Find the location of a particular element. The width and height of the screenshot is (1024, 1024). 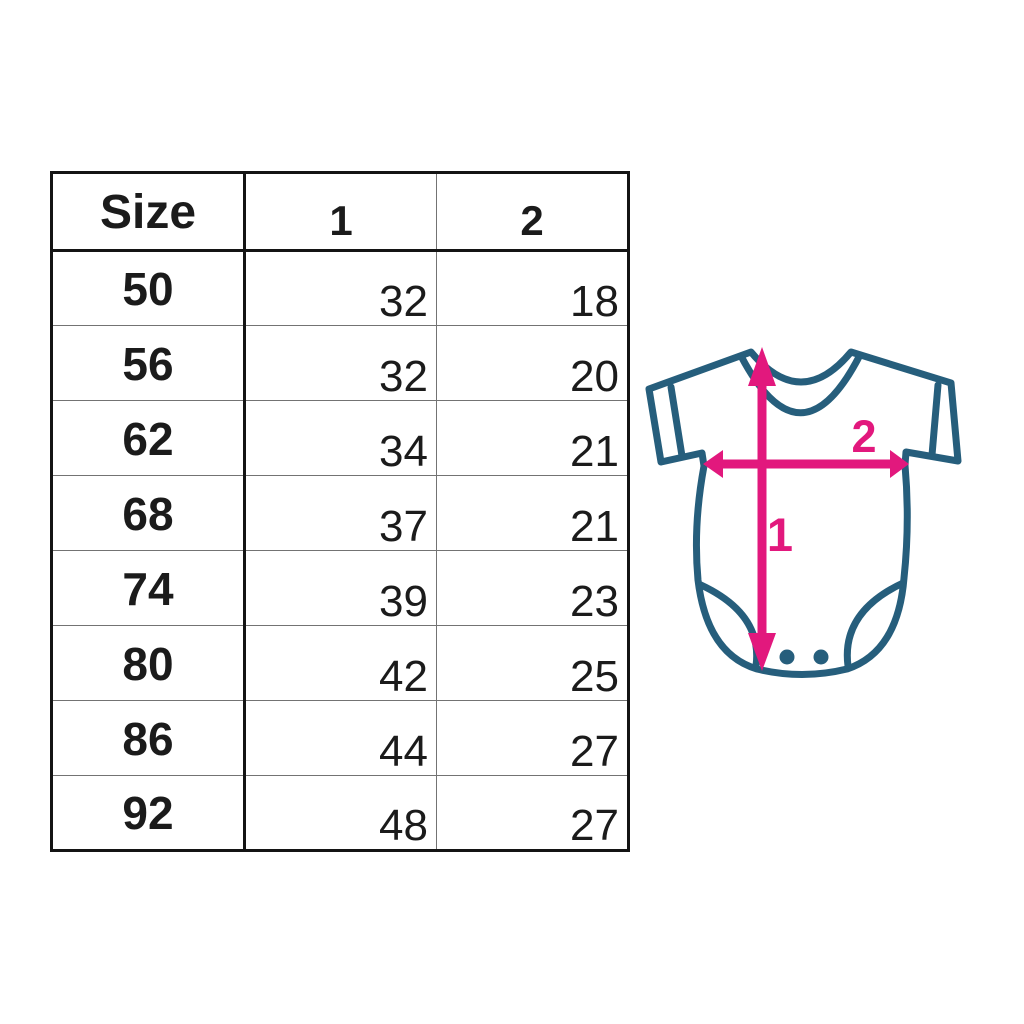

right-leg-binding-arc is located at coordinates (875, 624).